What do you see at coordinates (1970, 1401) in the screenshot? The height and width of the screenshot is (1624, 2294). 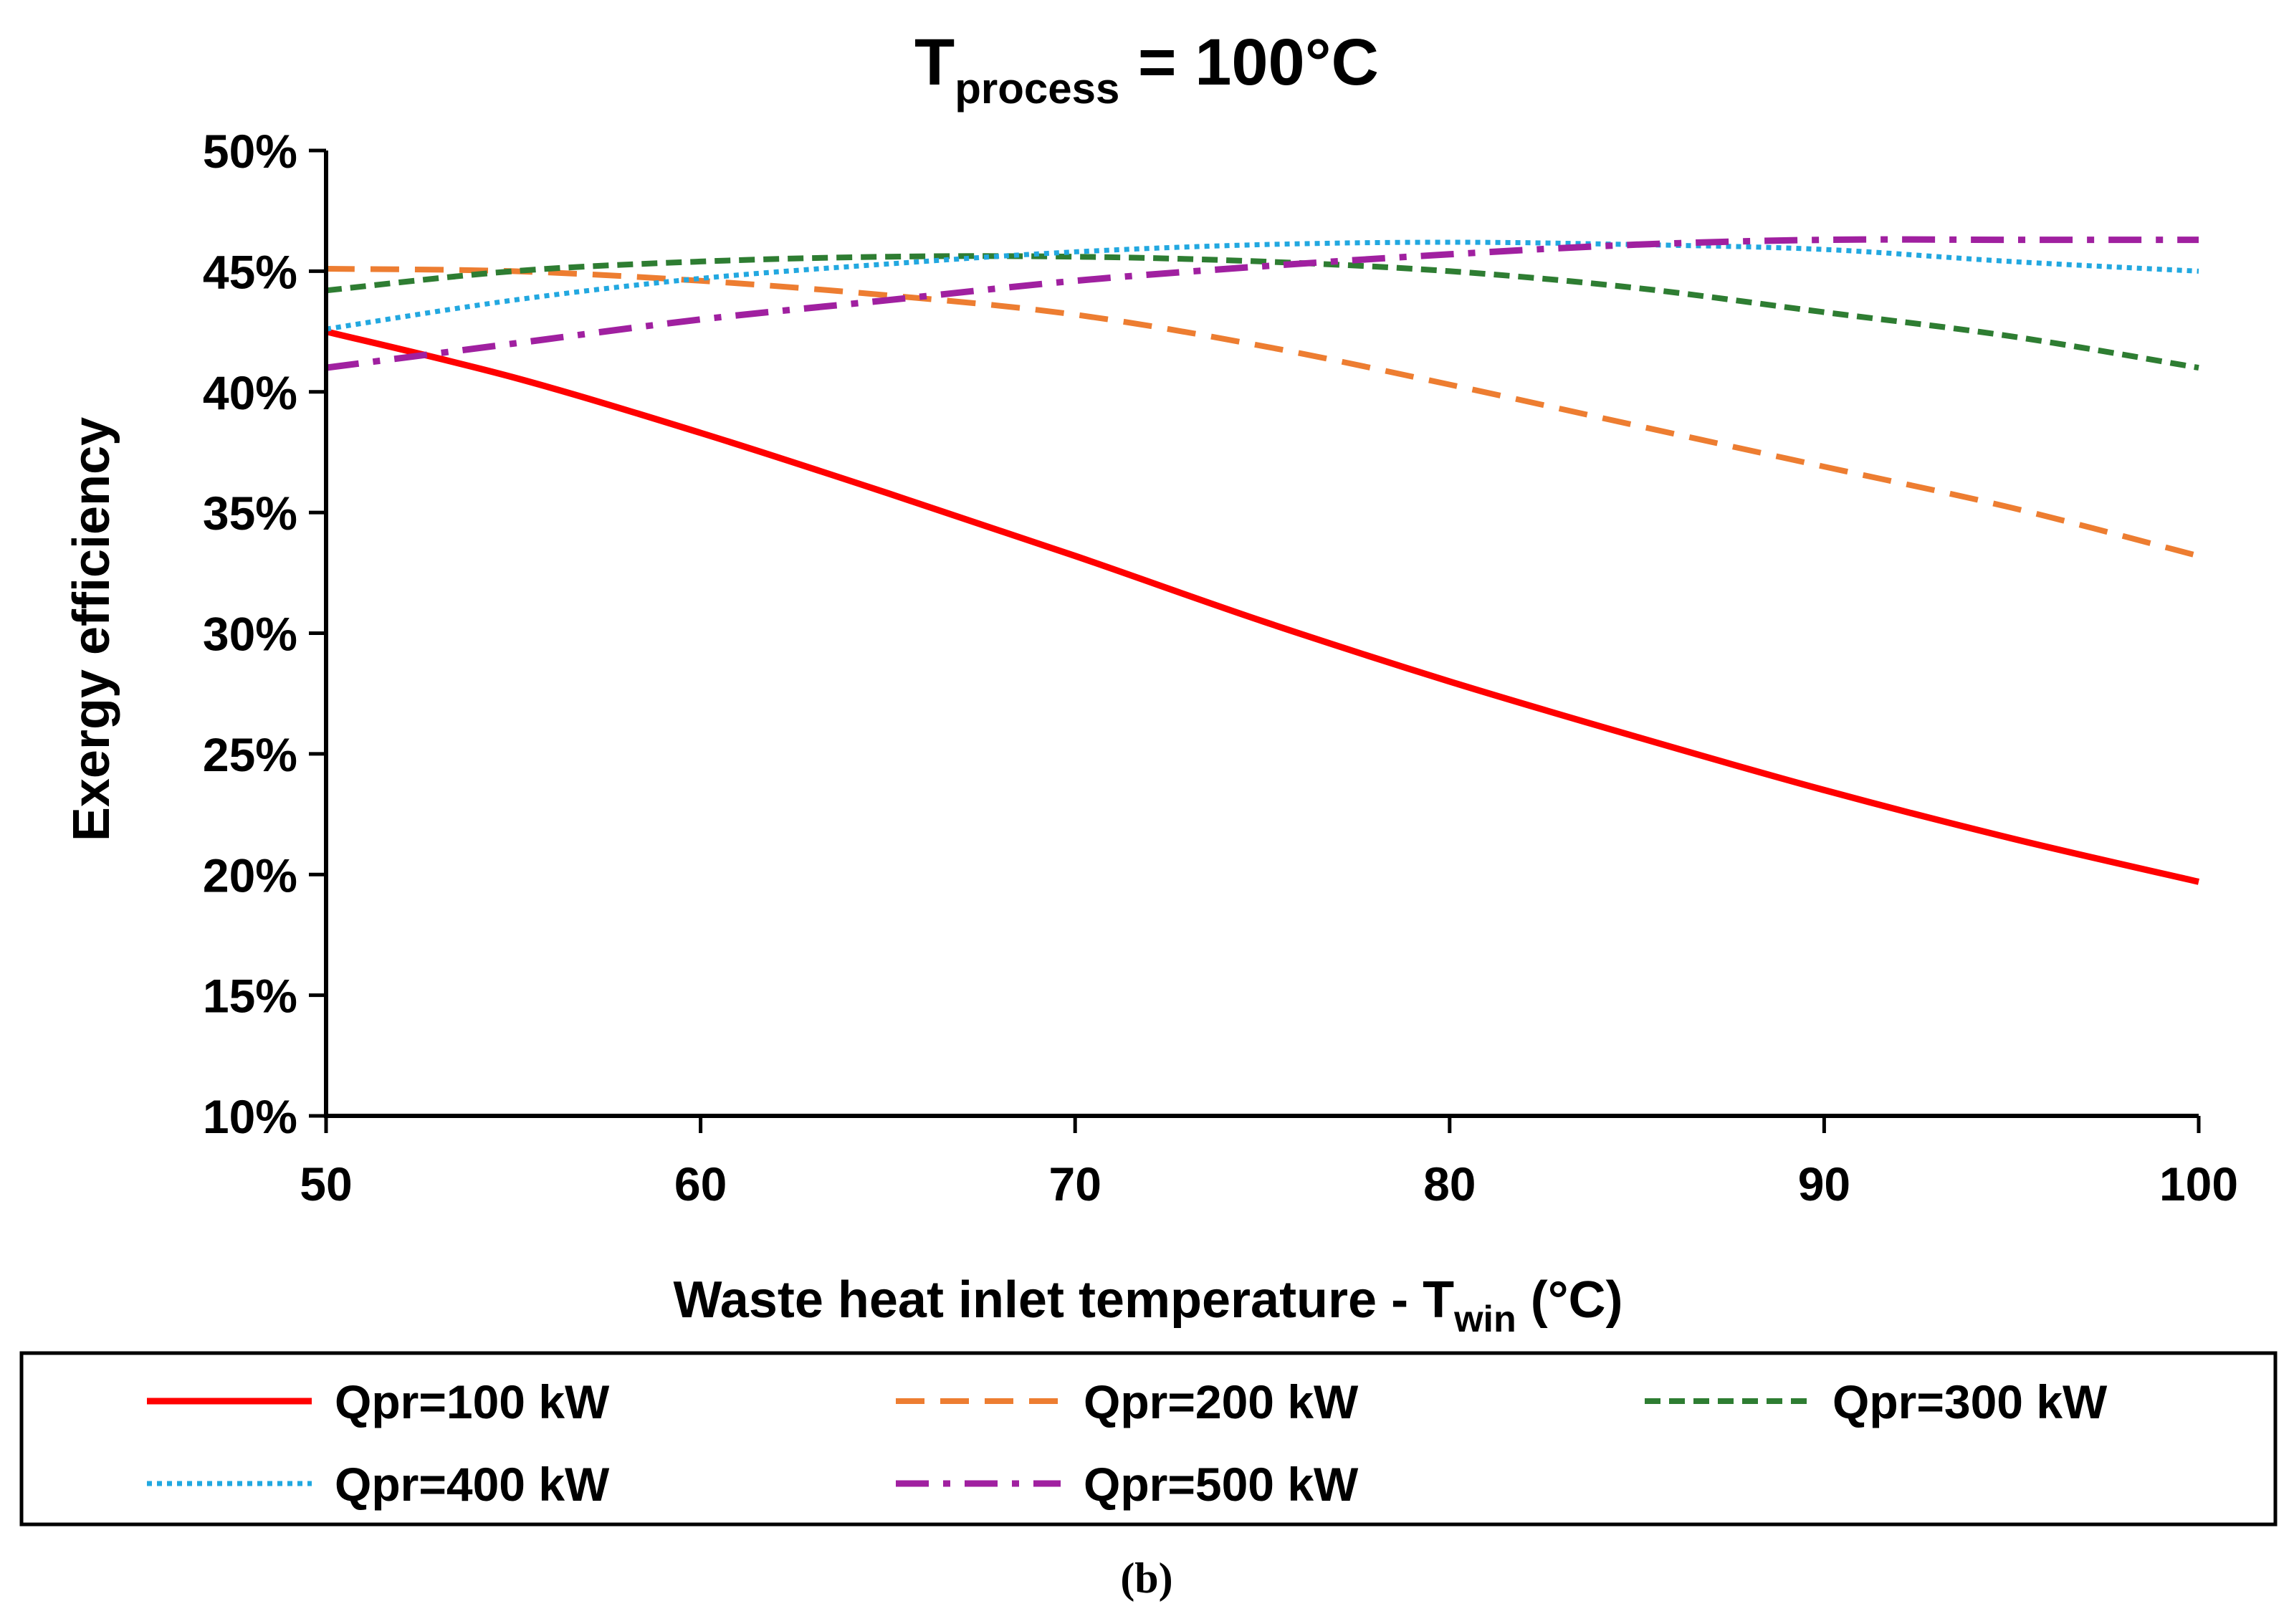 I see `legend-label-3: Qpr=300 kW` at bounding box center [1970, 1401].